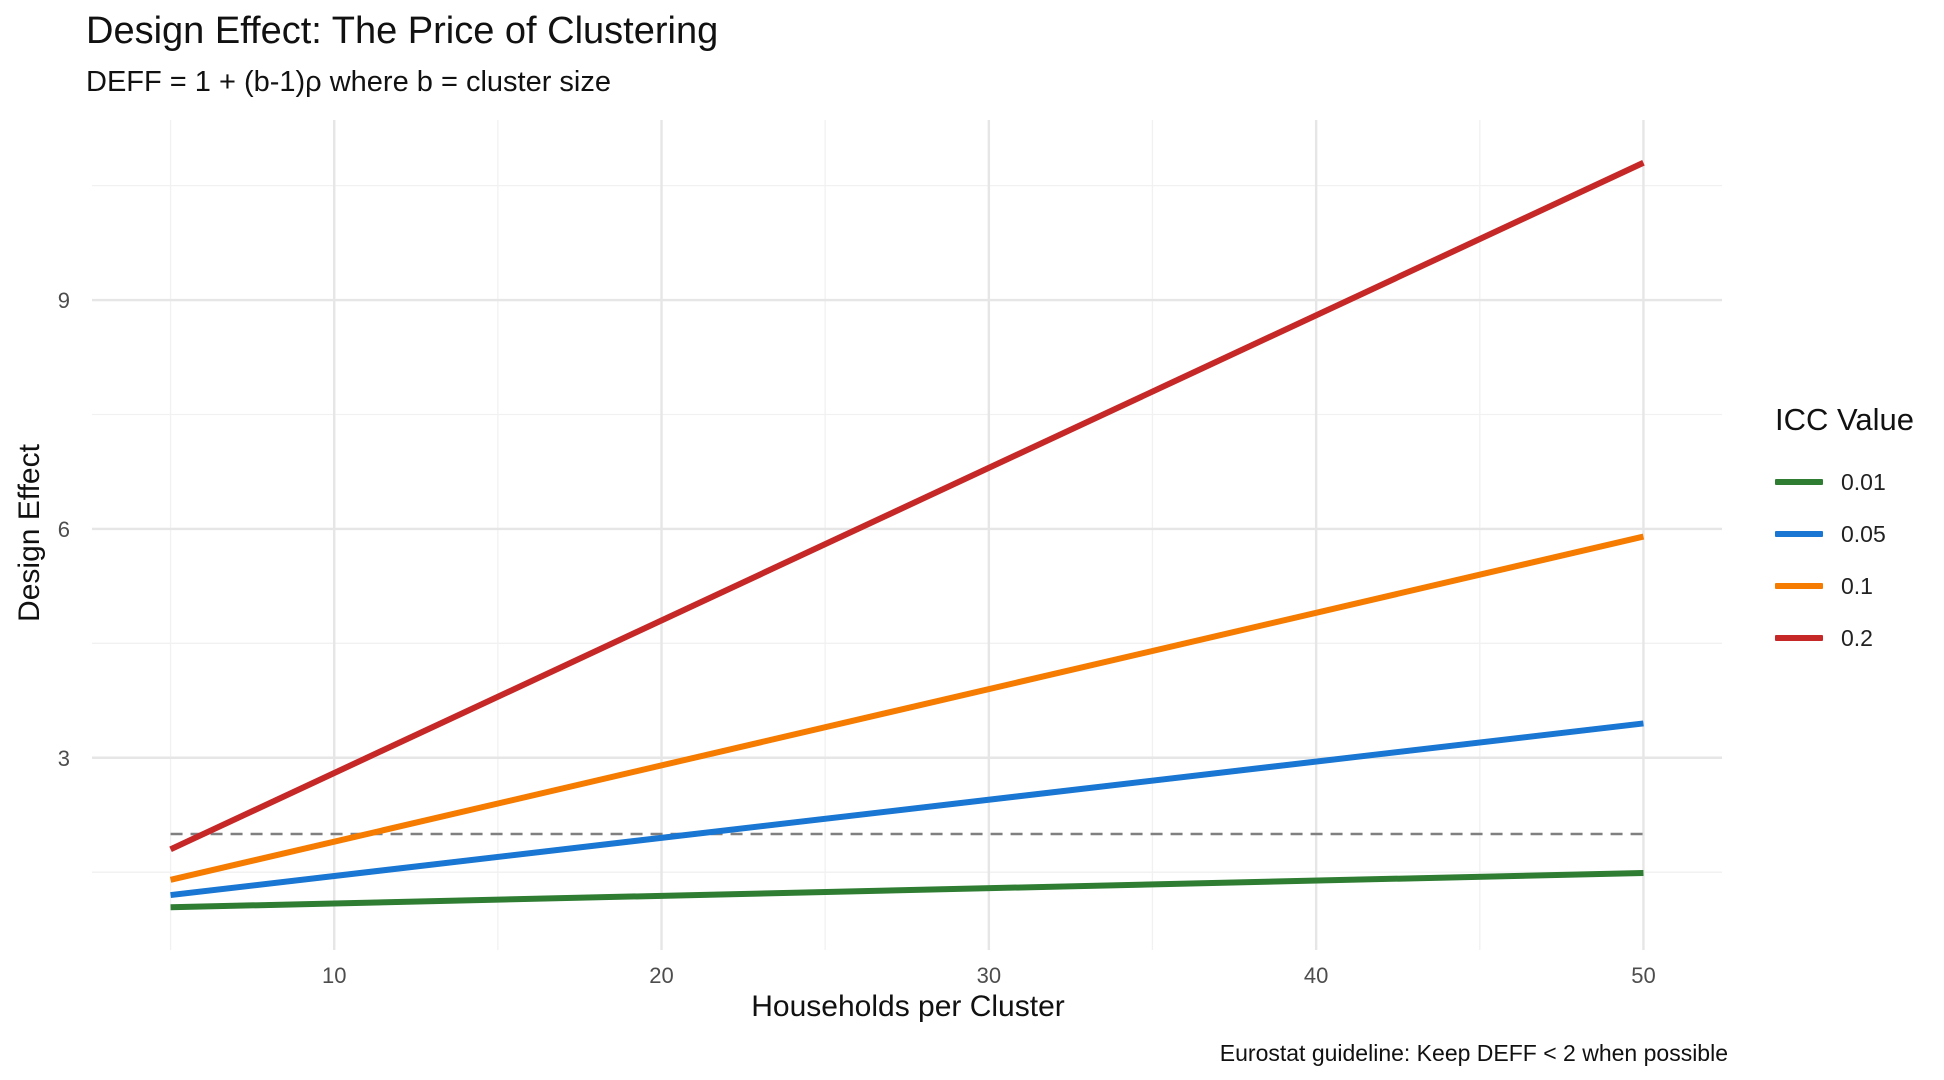 This screenshot has height=1080, width=1944. I want to click on chart-subtitle: DEFF = 1 + (b-1)ρ where b = cluster size, so click(348, 82).